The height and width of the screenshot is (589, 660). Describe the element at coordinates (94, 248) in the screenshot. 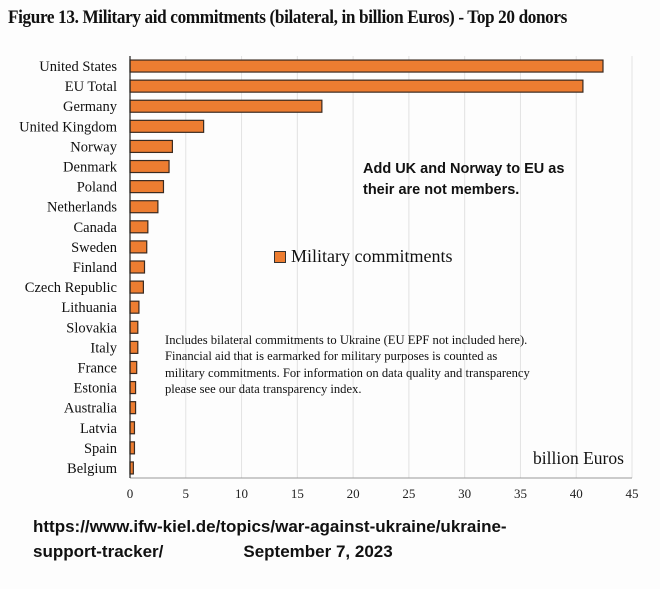

I see `y-tick-label: Sweden` at that location.